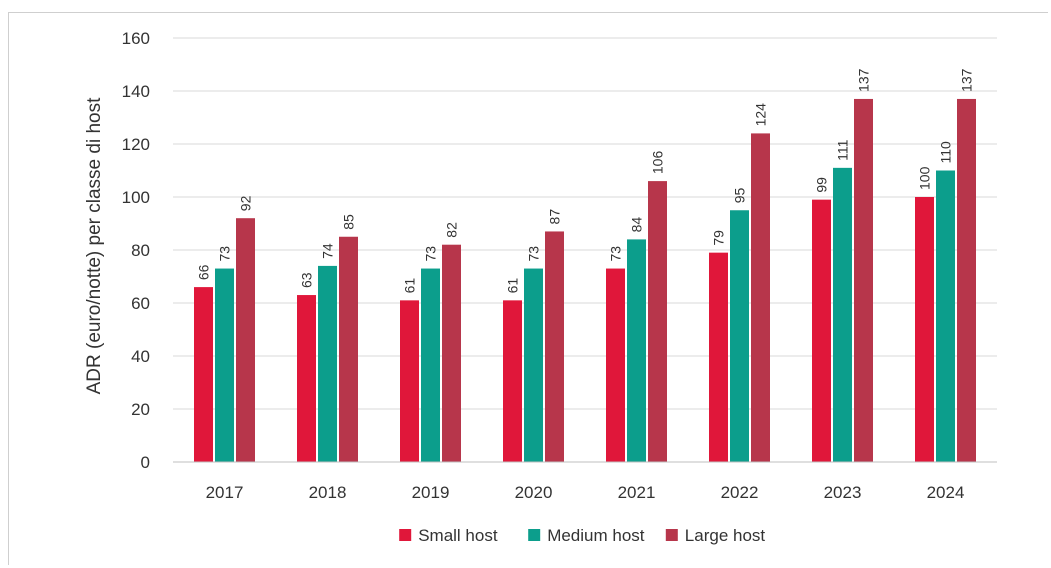 The height and width of the screenshot is (568, 1051). Describe the element at coordinates (136, 38) in the screenshot. I see `y-tick-label: 160` at that location.